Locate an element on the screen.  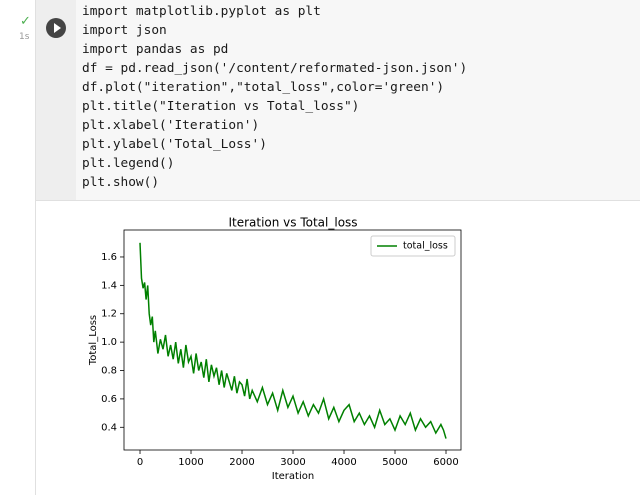
y-axis-label: Total_Loss is located at coordinates (93, 340).